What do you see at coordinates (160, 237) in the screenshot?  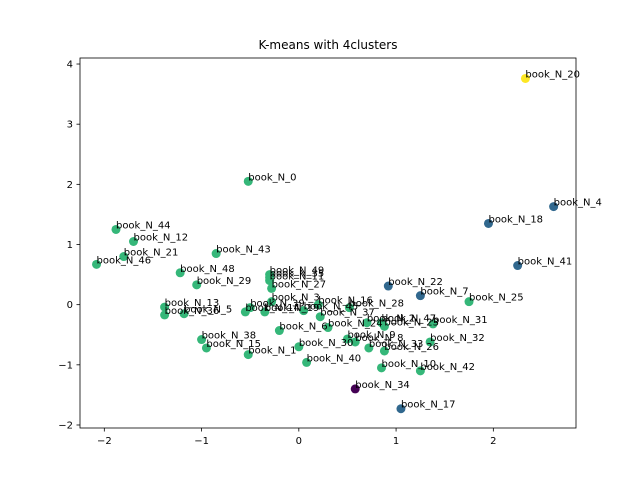 I see `point-label: book_N_12` at bounding box center [160, 237].